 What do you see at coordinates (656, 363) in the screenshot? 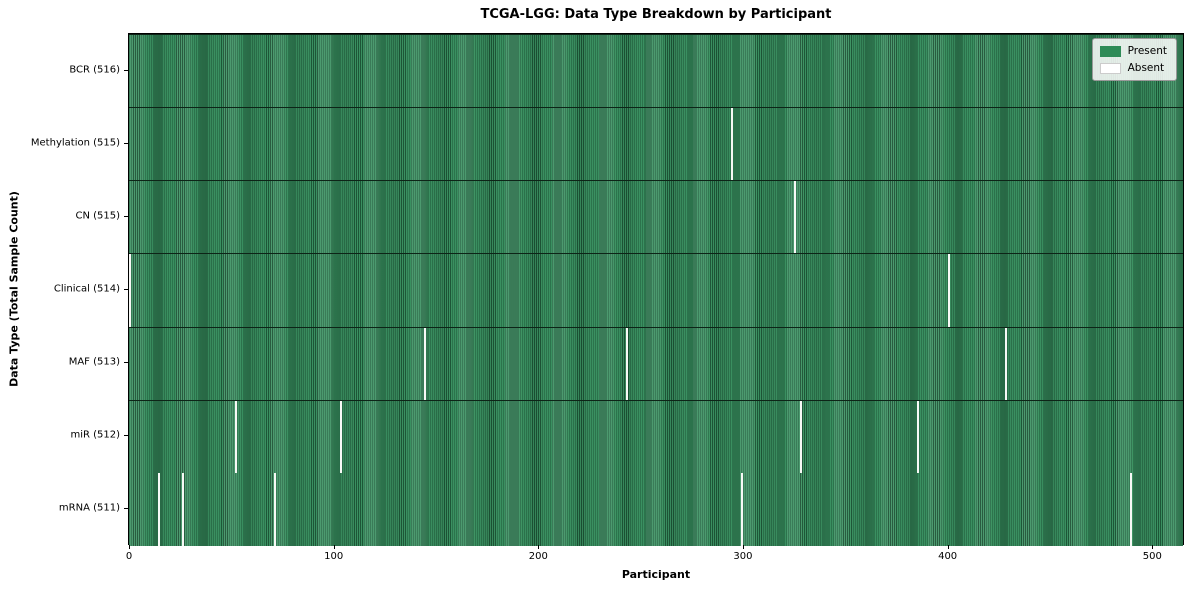
I see `row-maf` at bounding box center [656, 363].